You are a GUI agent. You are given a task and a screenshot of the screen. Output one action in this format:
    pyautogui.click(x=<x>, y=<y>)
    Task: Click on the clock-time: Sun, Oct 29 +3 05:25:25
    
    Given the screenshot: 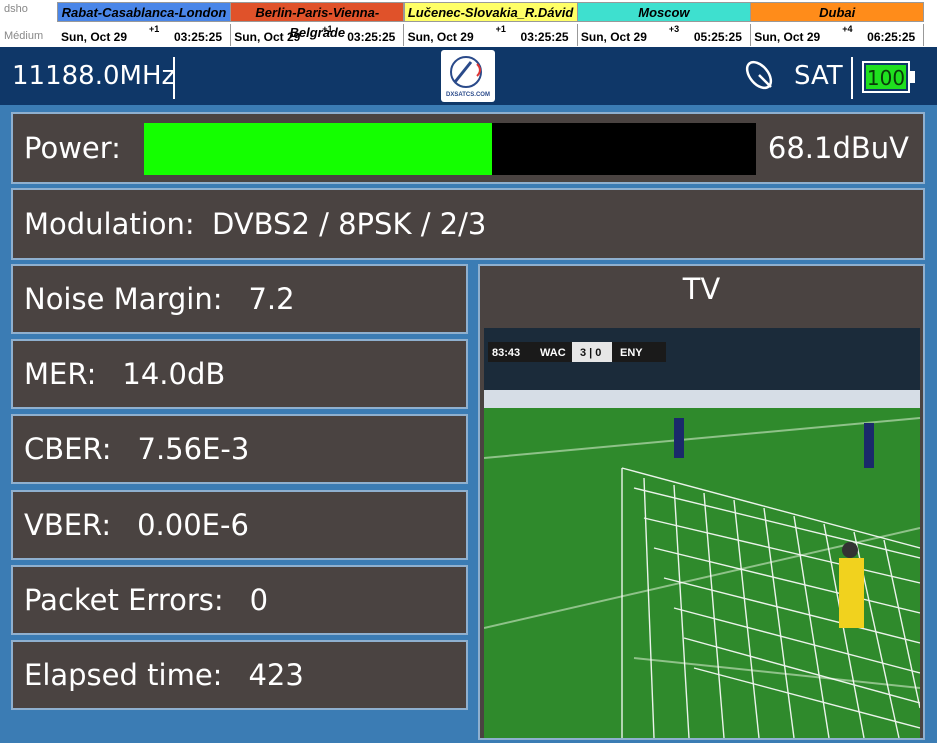 What is the action you would take?
    pyautogui.click(x=664, y=35)
    